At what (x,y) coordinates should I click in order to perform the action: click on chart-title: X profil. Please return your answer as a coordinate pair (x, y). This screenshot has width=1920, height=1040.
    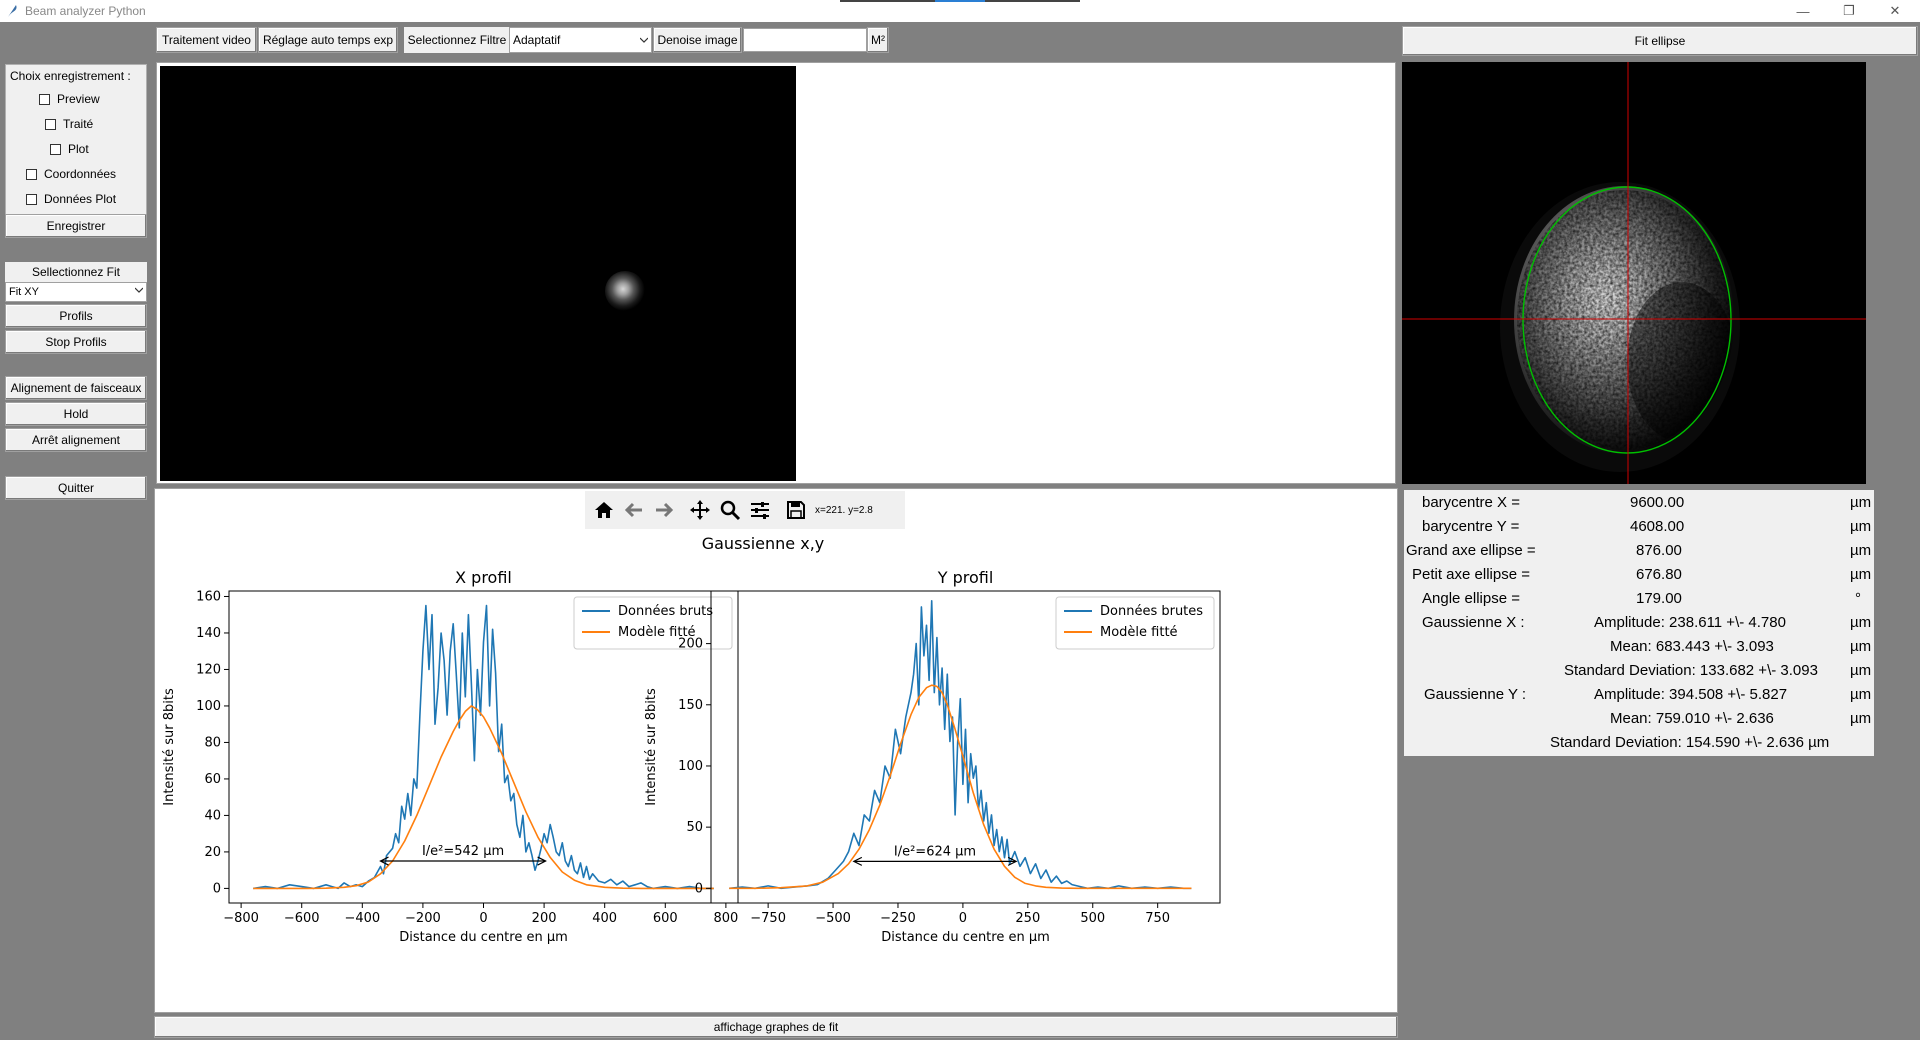
    Looking at the image, I should click on (483, 577).